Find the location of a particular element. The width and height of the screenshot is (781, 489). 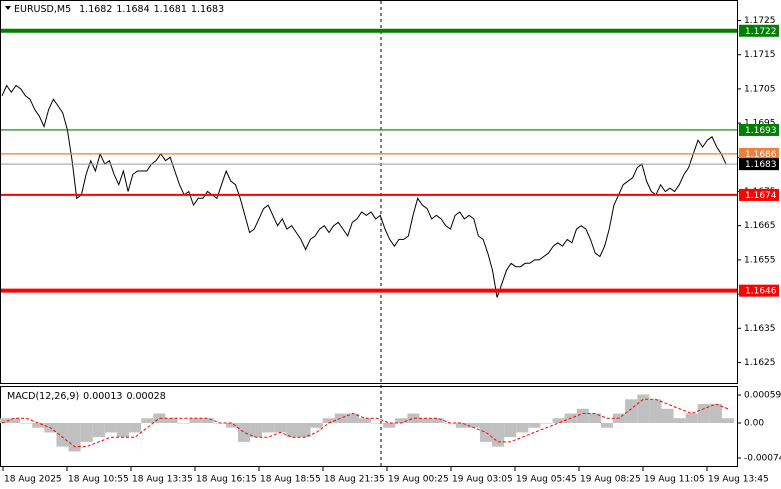

x-tick-label: 18 Aug 10:55 is located at coordinates (98, 480).